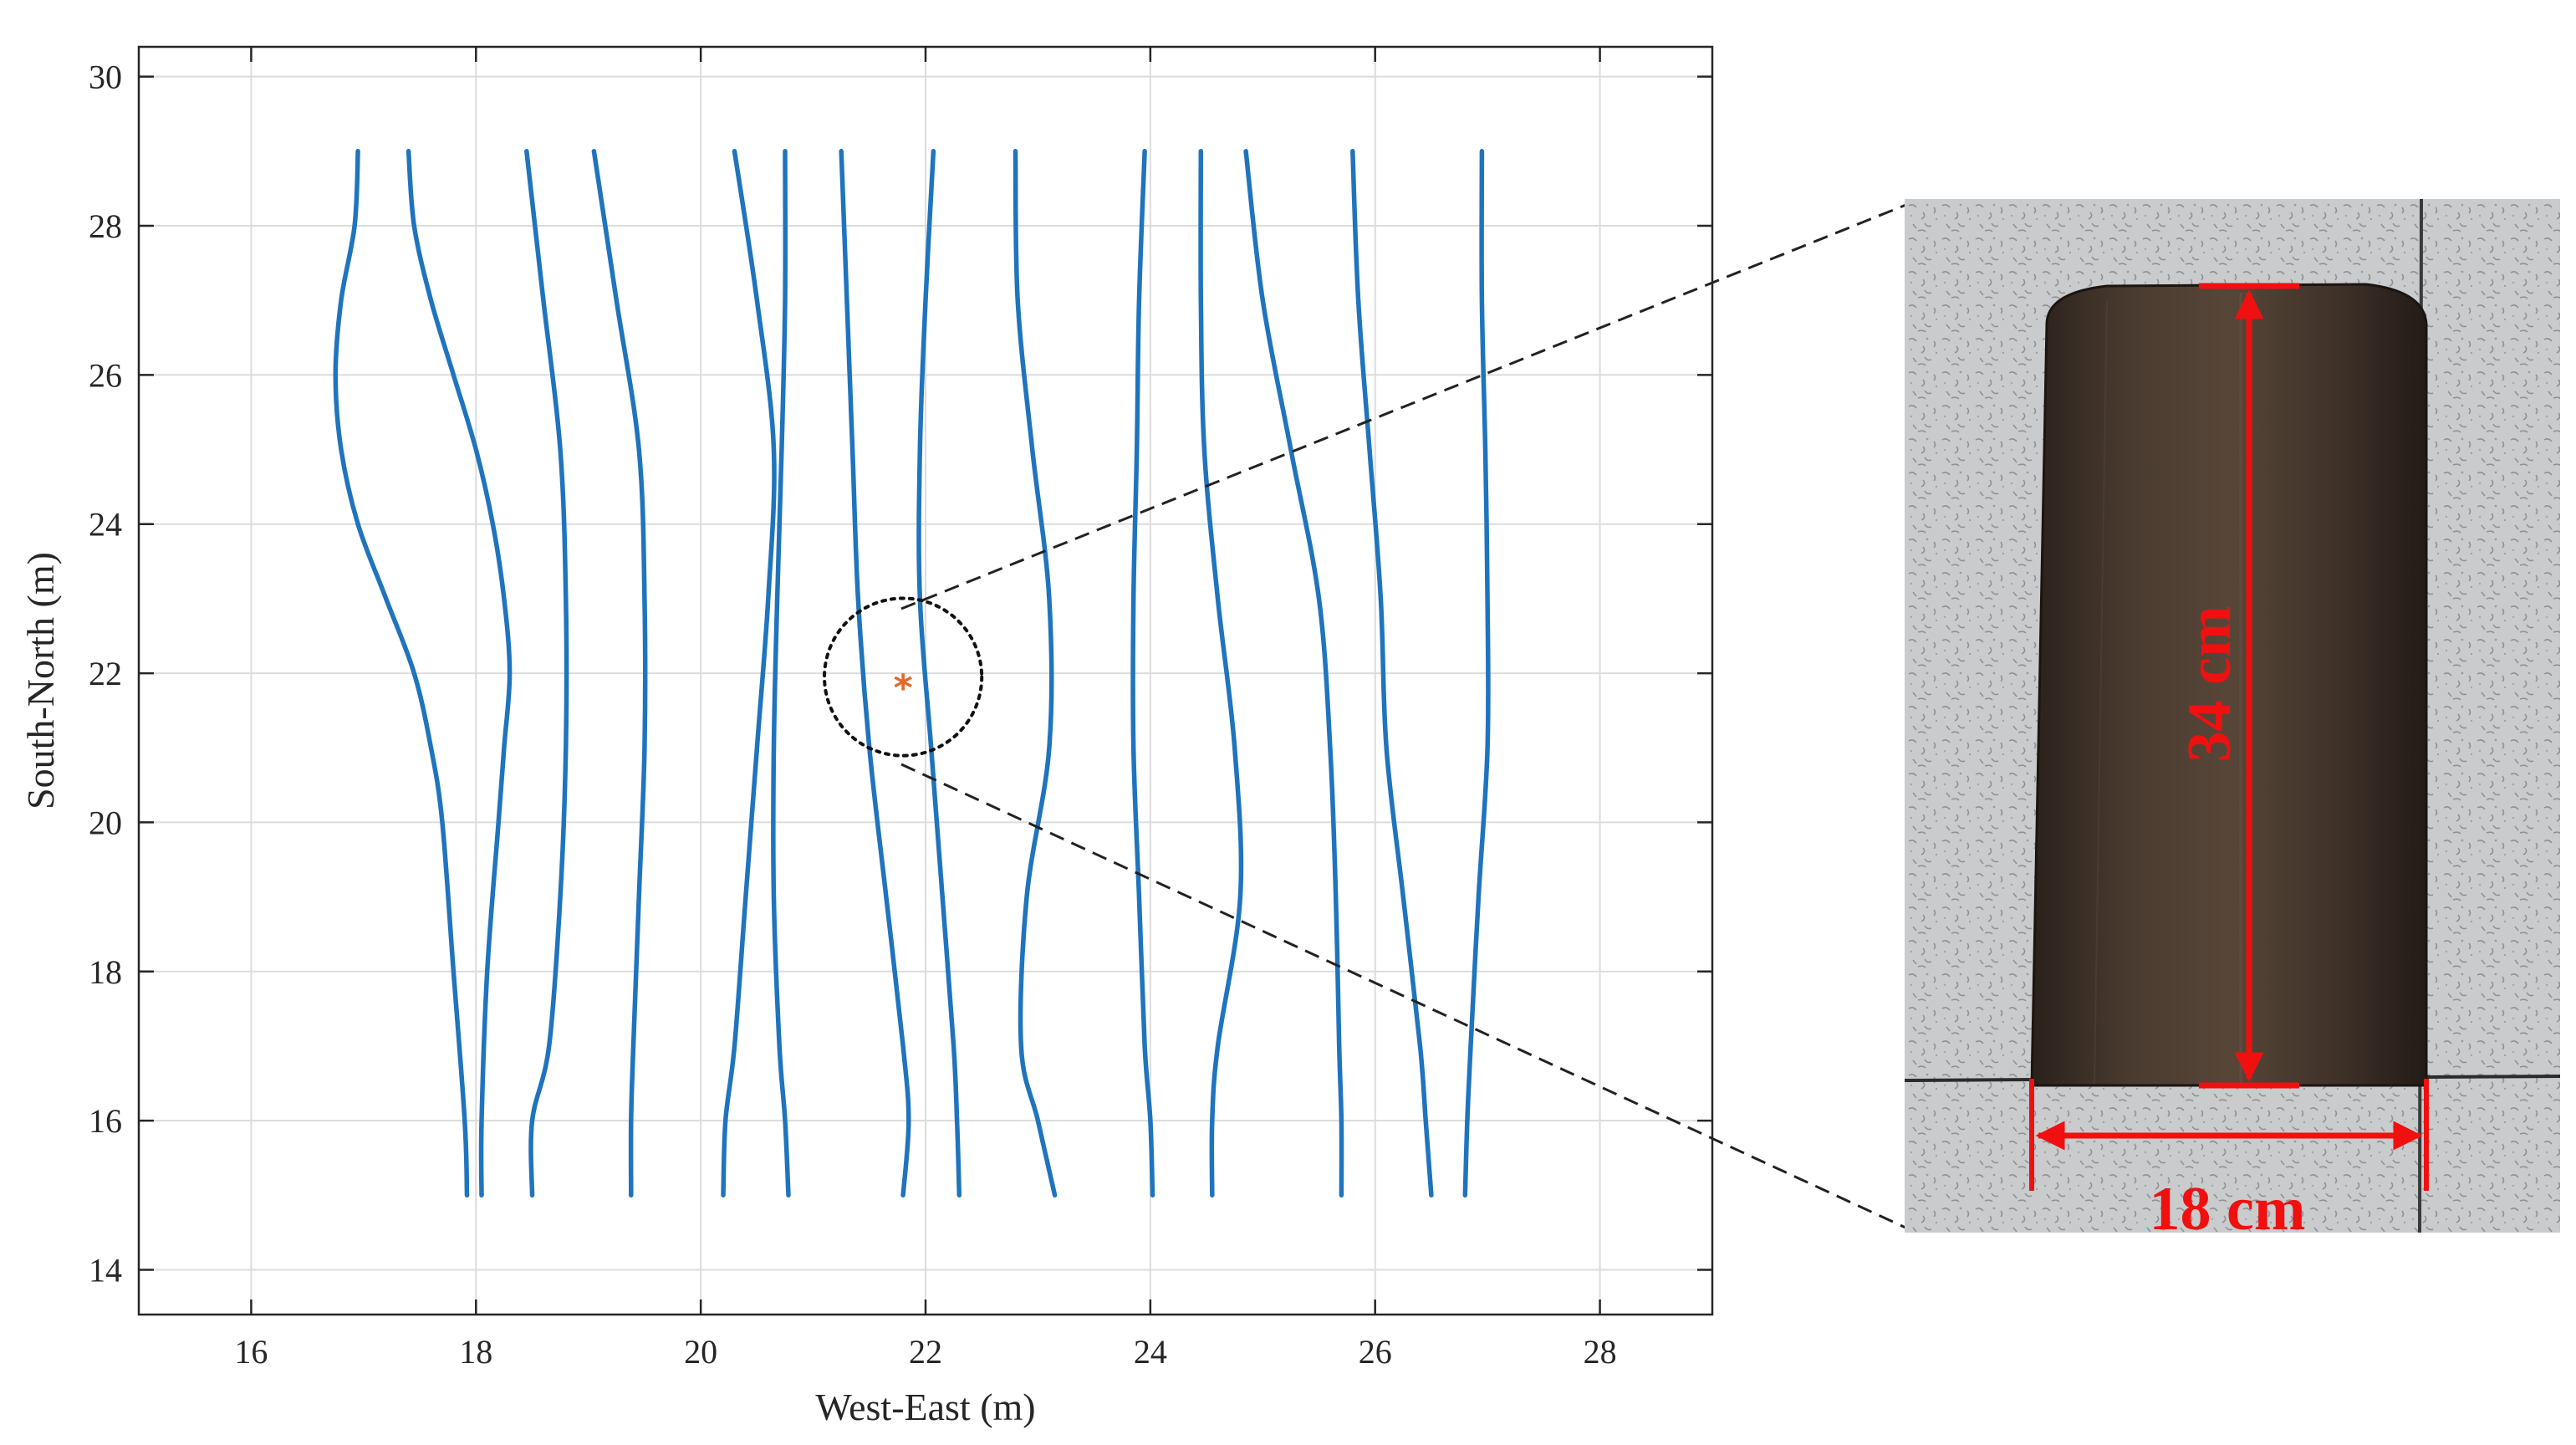 Image resolution: width=2576 pixels, height=1445 pixels. What do you see at coordinates (2228, 1209) in the screenshot?
I see `width-label: 18 cm` at bounding box center [2228, 1209].